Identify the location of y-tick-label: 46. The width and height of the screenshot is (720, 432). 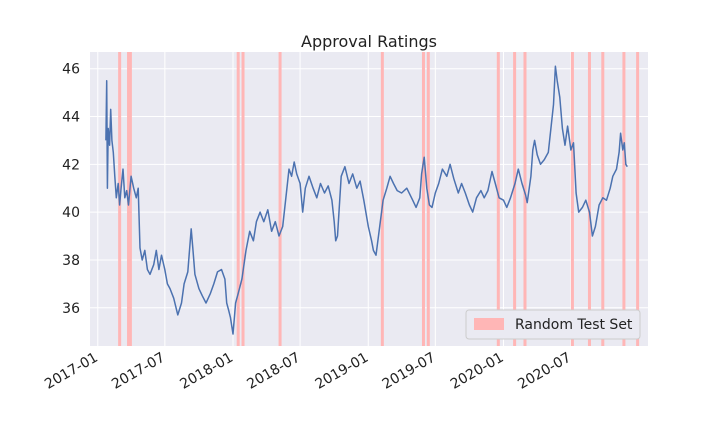
(71, 70).